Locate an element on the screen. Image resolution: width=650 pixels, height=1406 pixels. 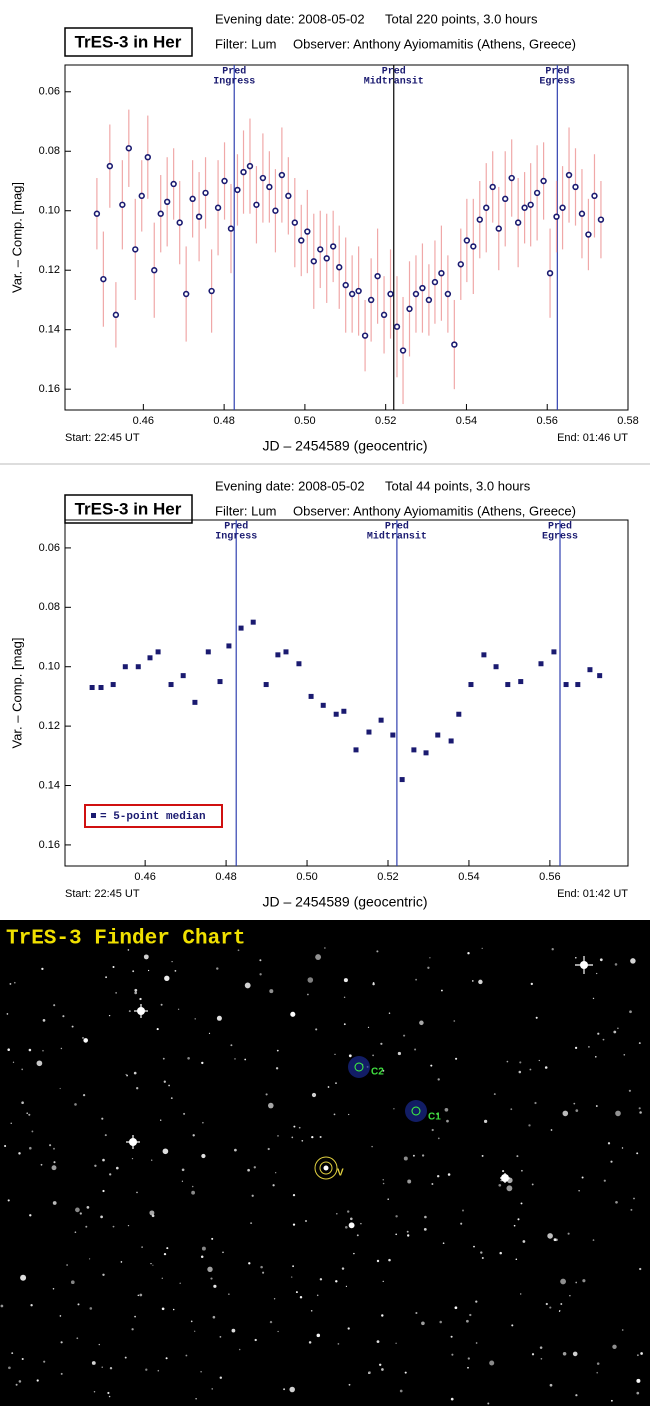
x-tick-label: 0.48 is located at coordinates (223, 421).